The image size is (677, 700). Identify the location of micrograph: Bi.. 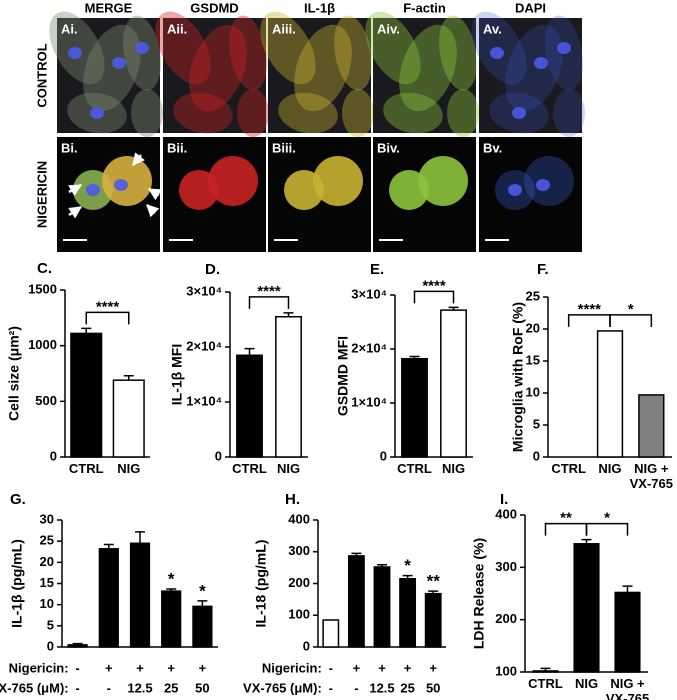
(109, 194).